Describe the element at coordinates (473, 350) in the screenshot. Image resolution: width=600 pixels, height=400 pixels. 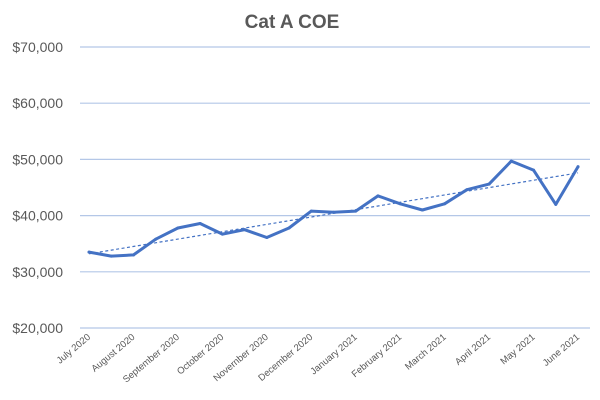
I see `x-tick-label: April 2021` at that location.